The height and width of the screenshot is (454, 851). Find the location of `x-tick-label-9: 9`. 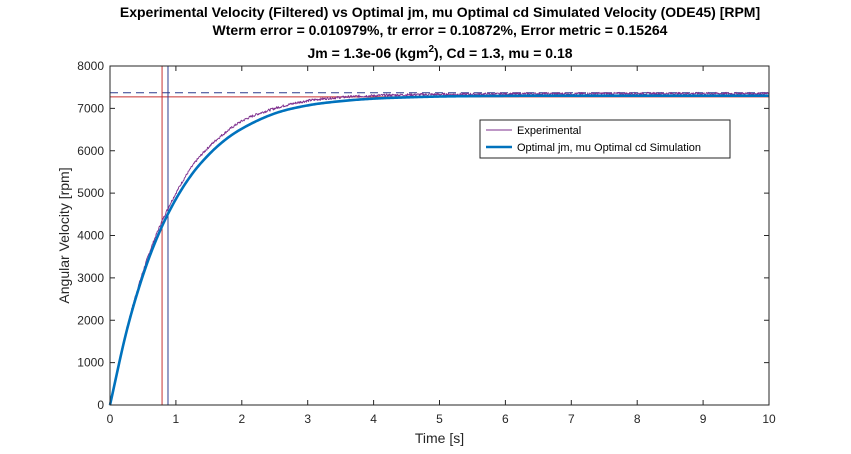

x-tick-label-9: 9 is located at coordinates (703, 419).